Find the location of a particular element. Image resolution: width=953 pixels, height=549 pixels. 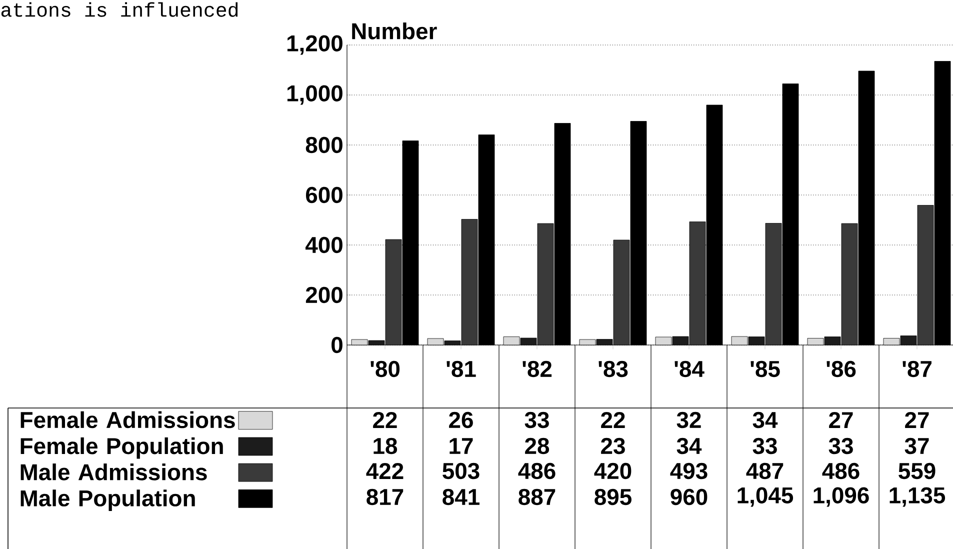

data-label: 26 is located at coordinates (461, 420).